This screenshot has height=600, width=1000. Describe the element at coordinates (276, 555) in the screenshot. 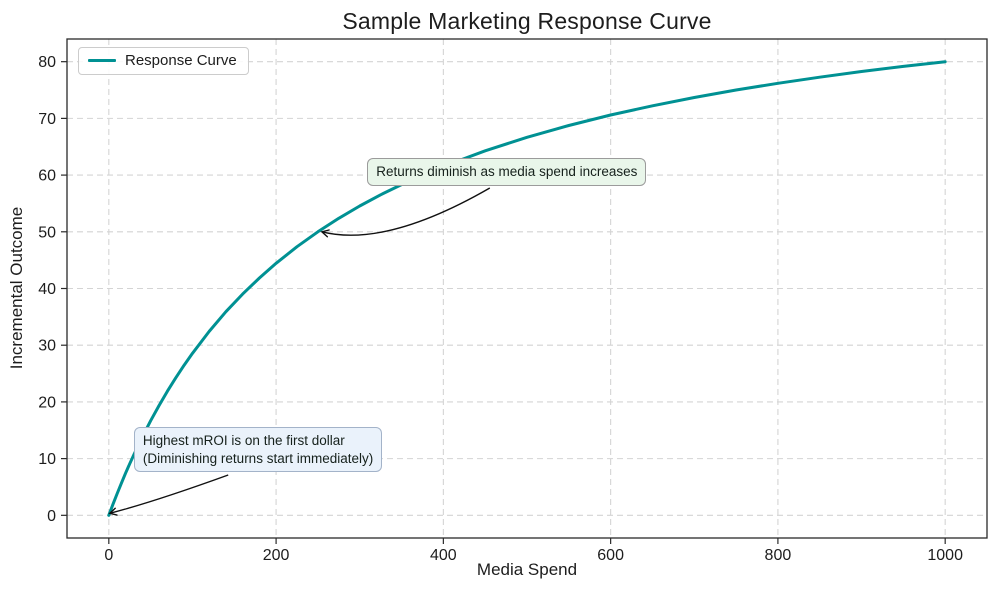

I see `x-tick-label: 200` at that location.